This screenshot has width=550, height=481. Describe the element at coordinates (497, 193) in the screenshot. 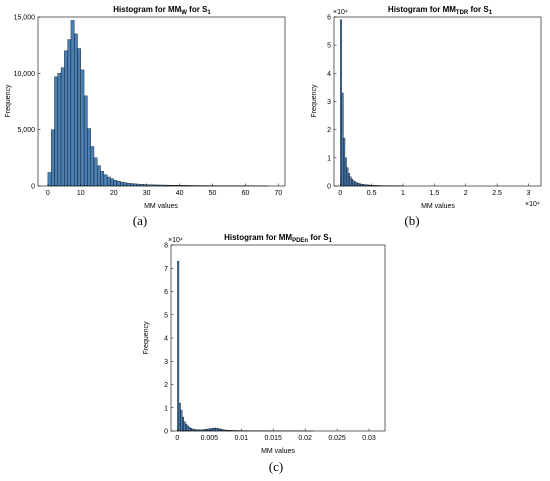

I see `x-tick-label: 2.5` at that location.